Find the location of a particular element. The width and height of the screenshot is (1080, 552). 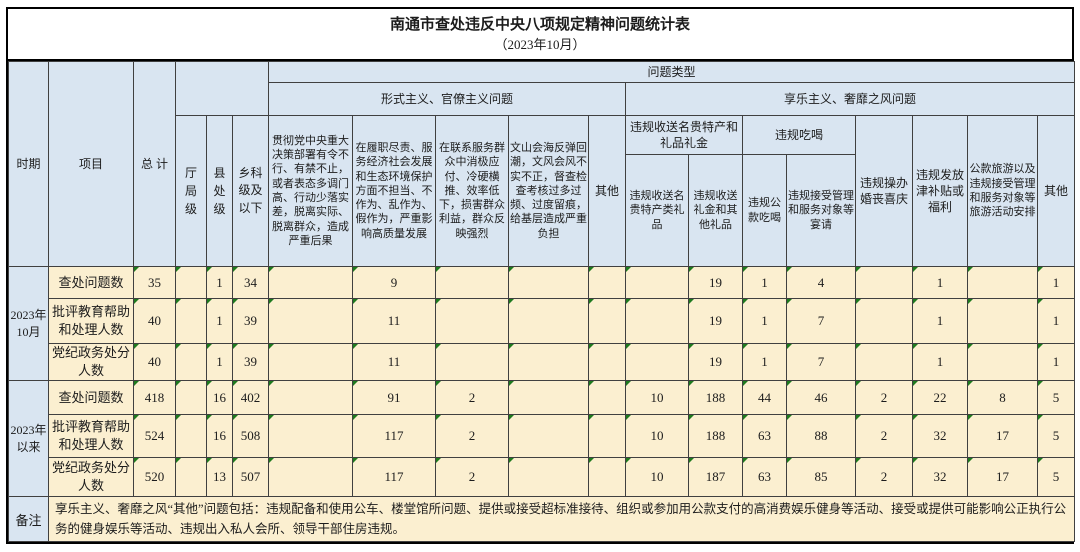

project-header: 项目 is located at coordinates (91, 164).